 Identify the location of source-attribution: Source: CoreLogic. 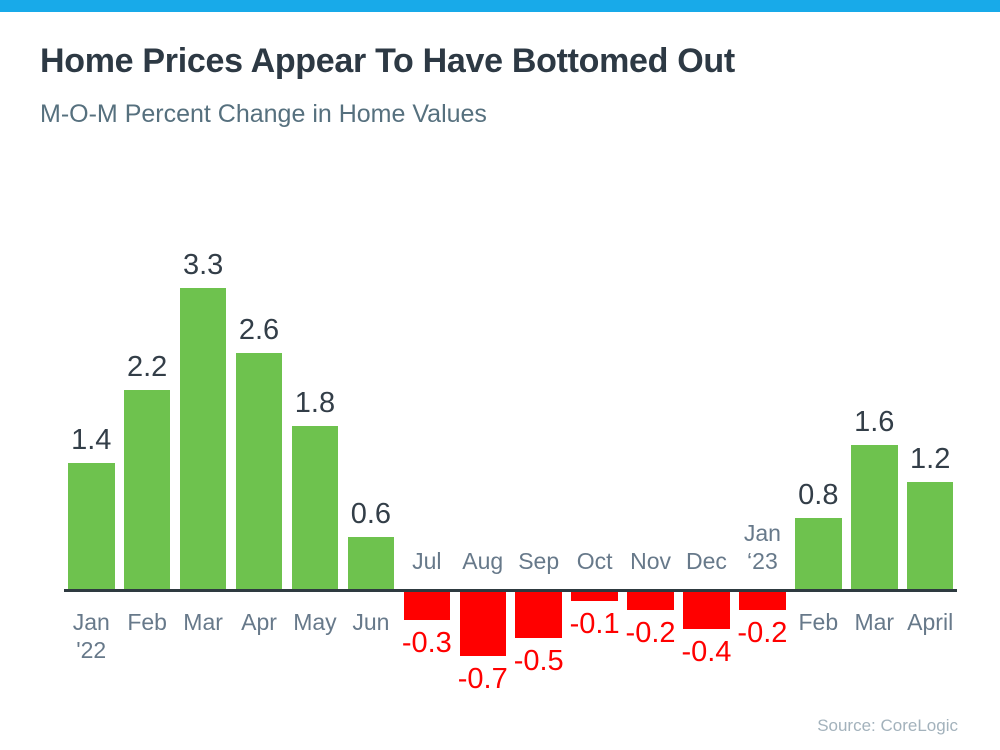
(887, 725).